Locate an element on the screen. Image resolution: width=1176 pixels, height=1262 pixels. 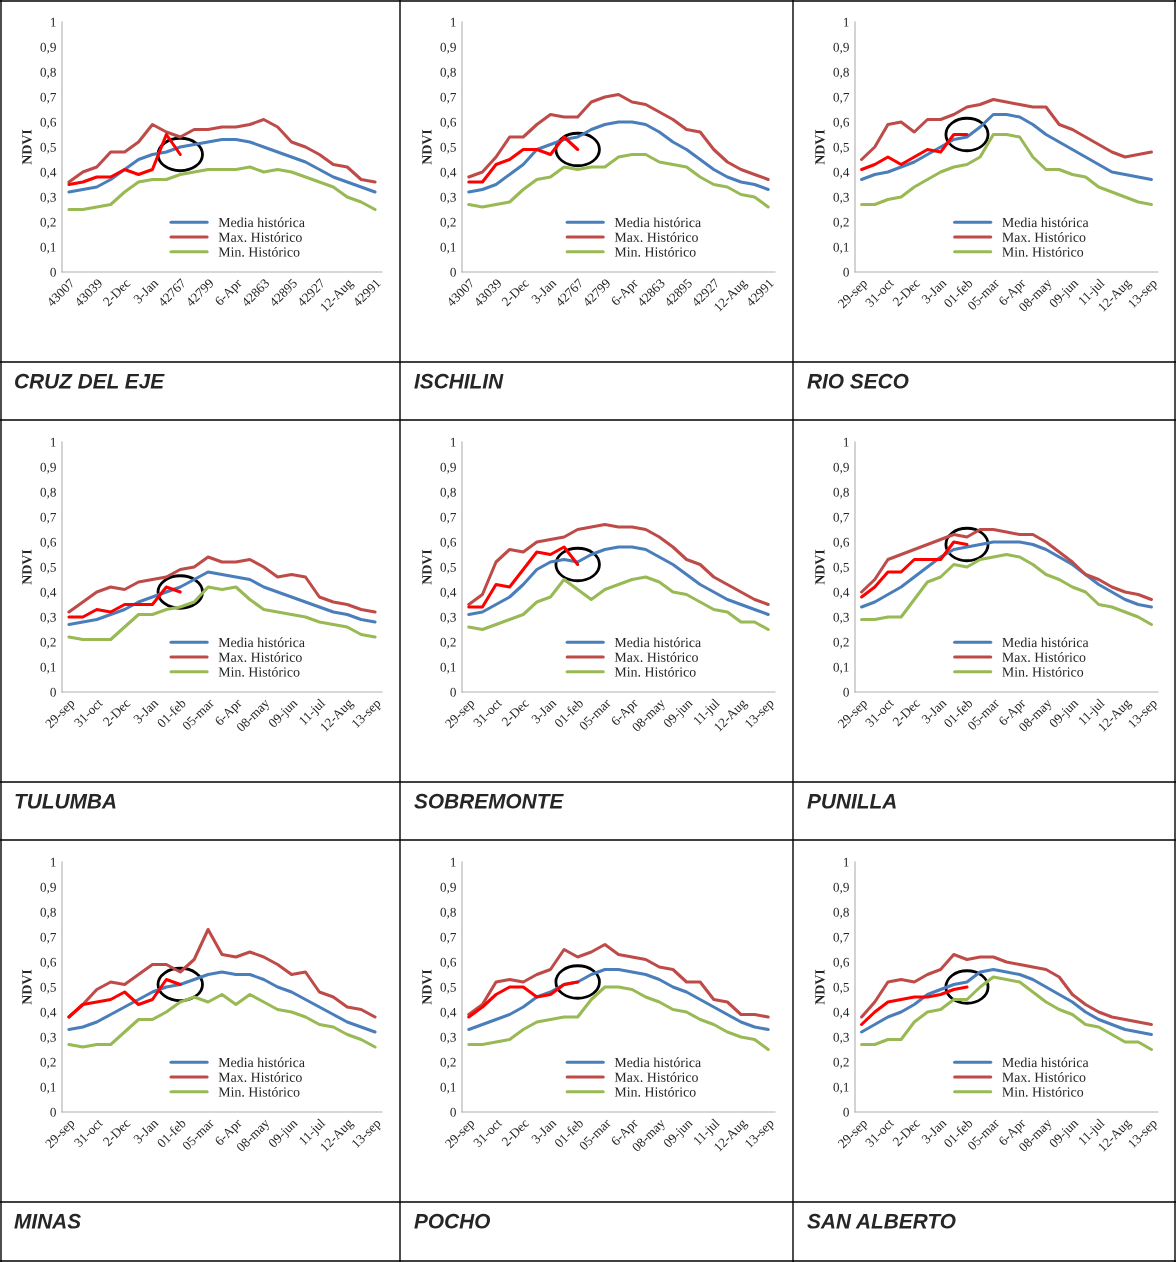
text: RIO SECO is located at coordinates (858, 381).